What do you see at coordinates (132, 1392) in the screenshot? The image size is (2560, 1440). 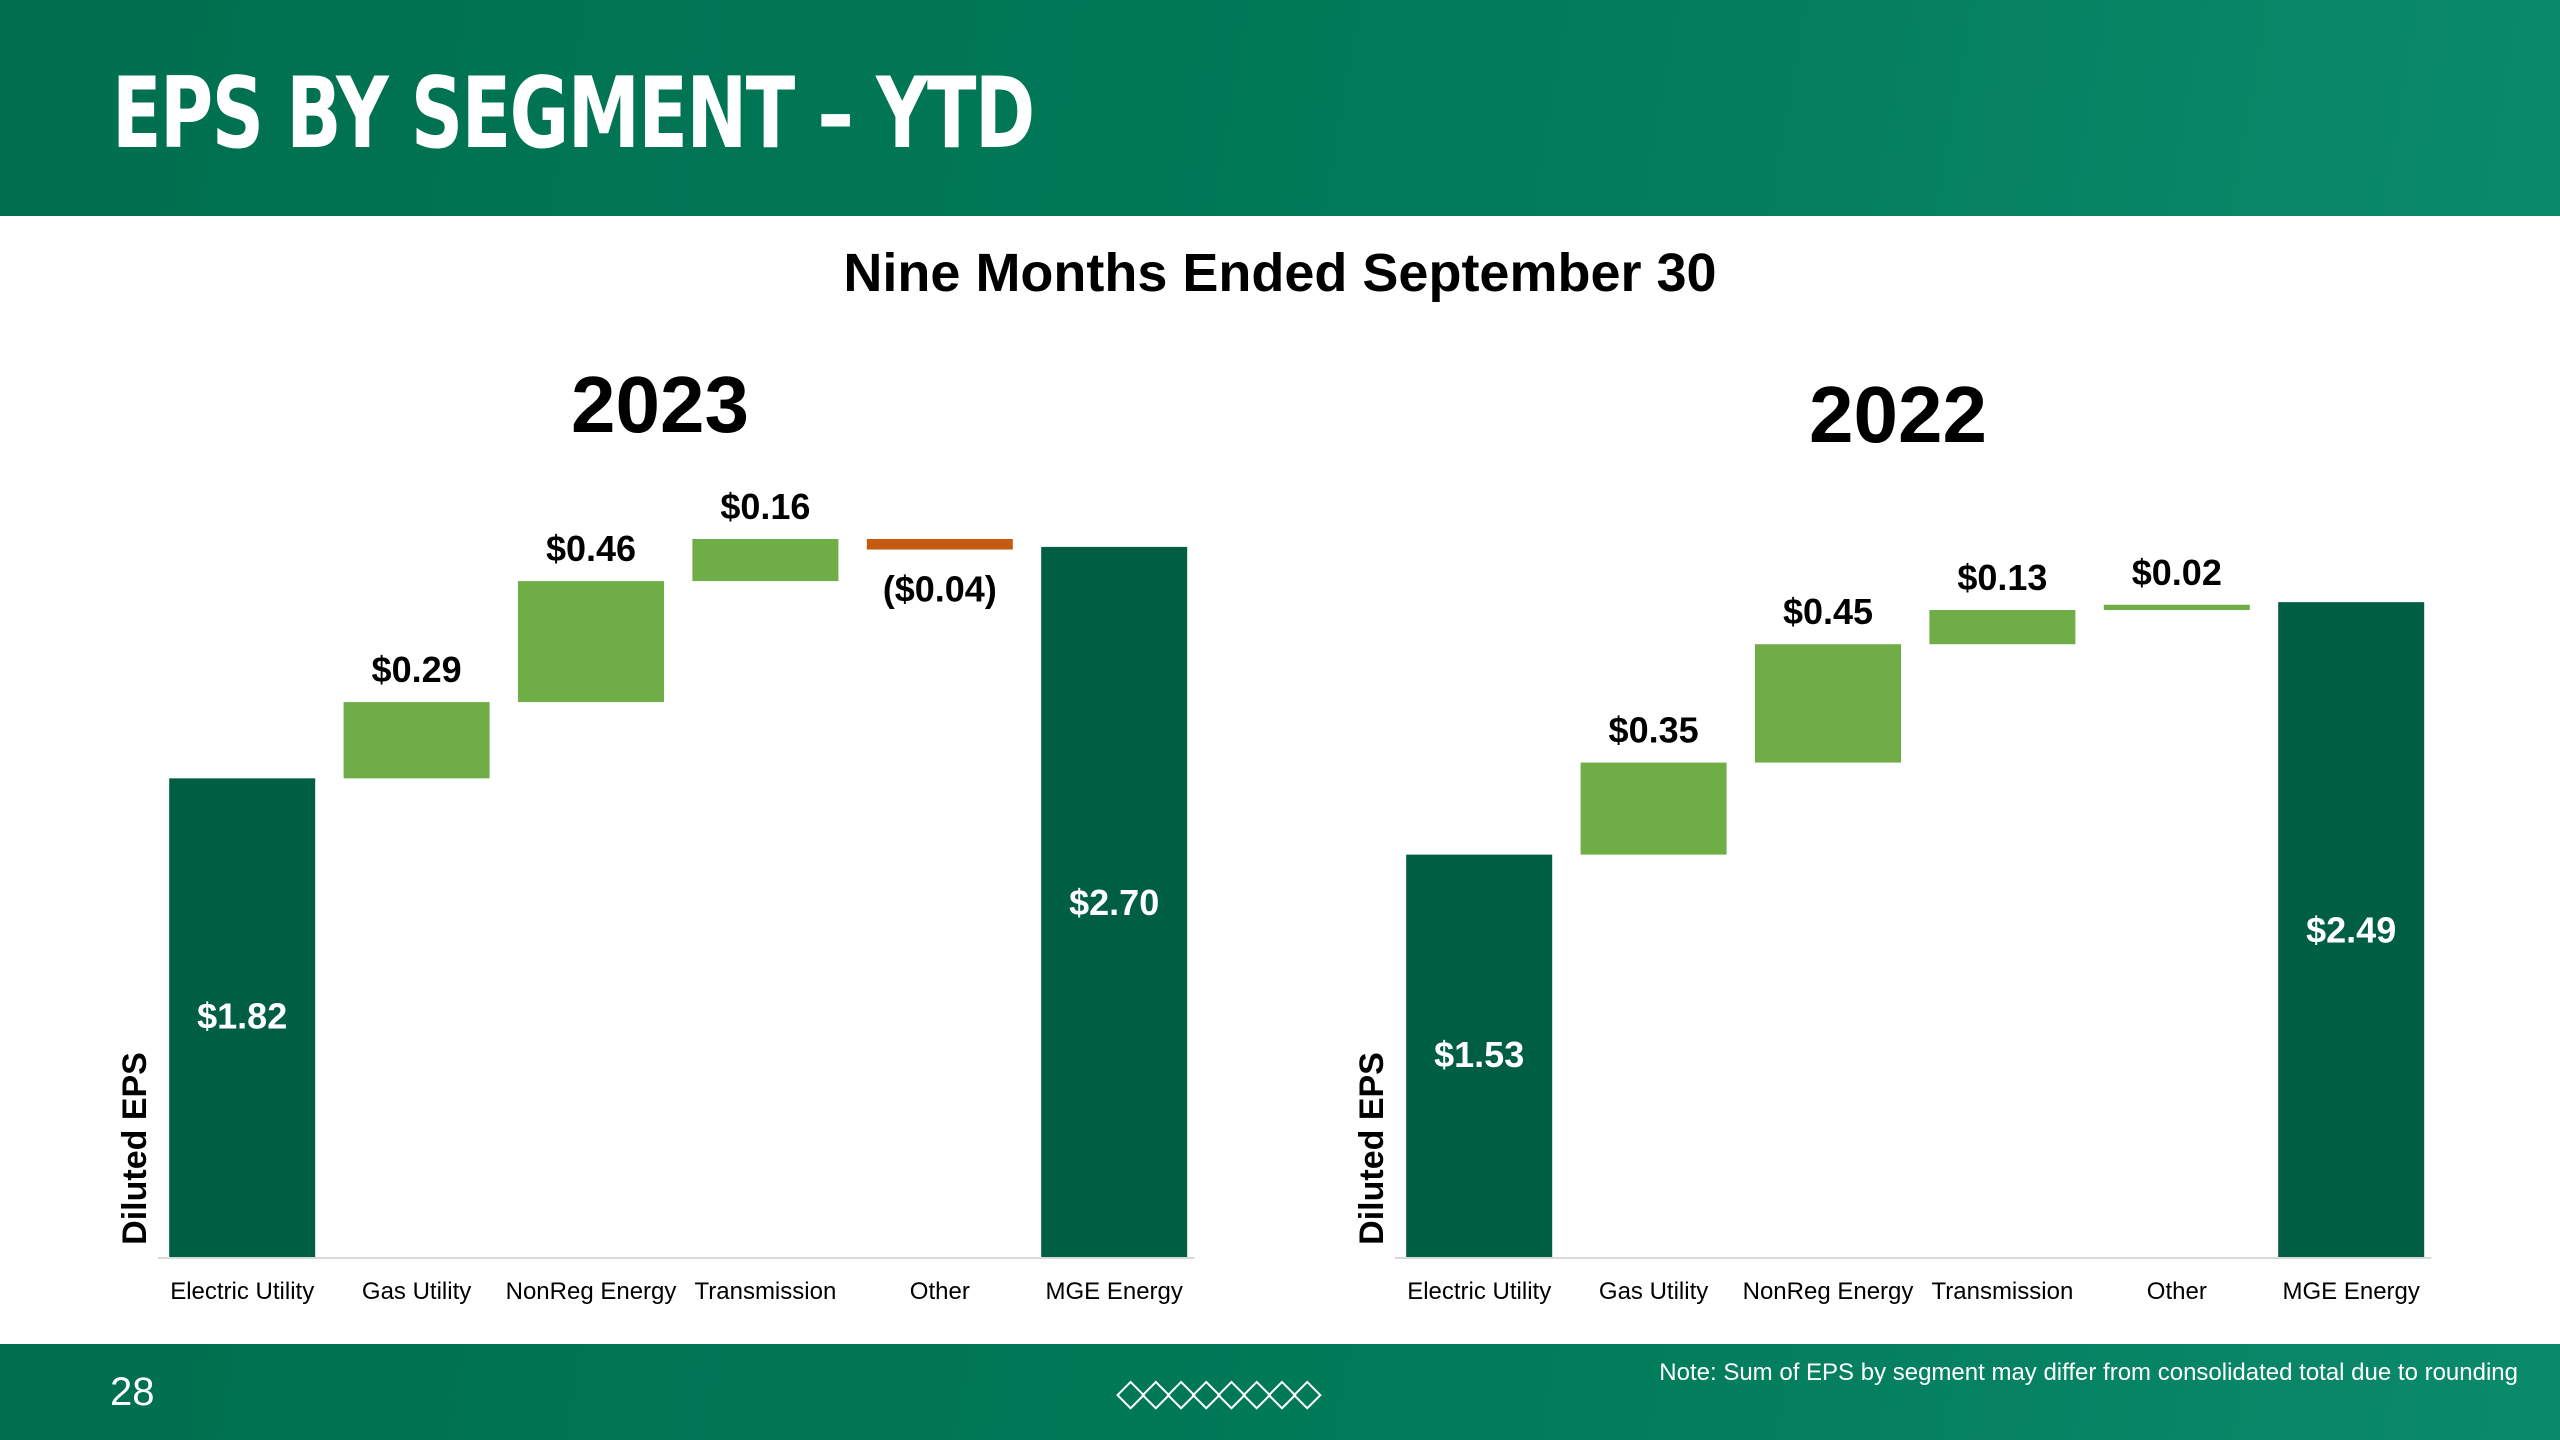 I see `page-number: 28` at bounding box center [132, 1392].